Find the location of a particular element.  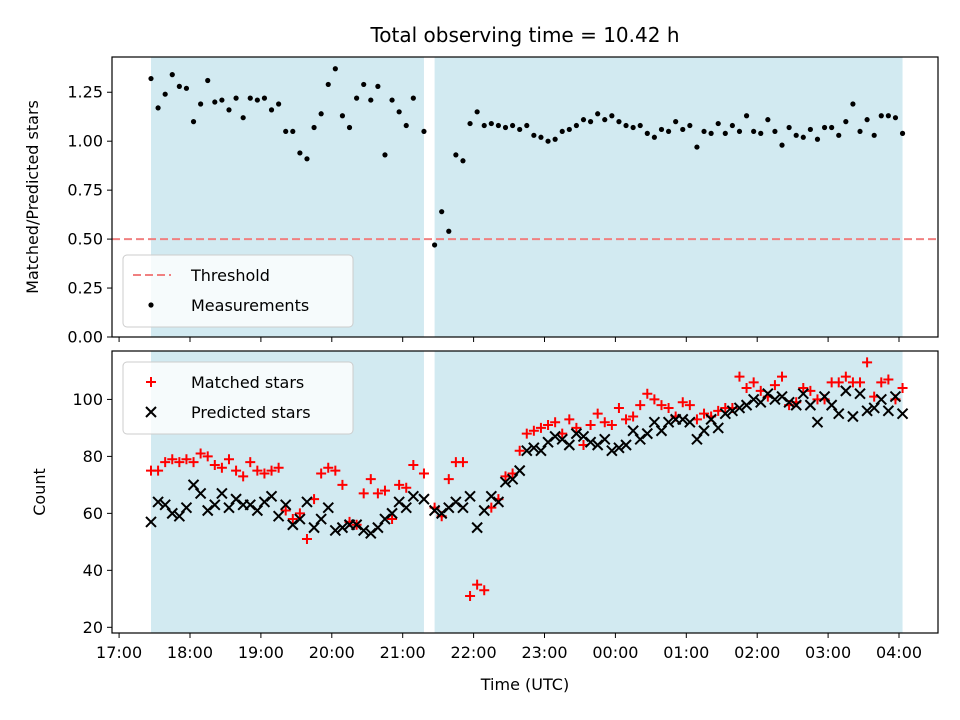

legend-label: Matched stars is located at coordinates (247, 382).